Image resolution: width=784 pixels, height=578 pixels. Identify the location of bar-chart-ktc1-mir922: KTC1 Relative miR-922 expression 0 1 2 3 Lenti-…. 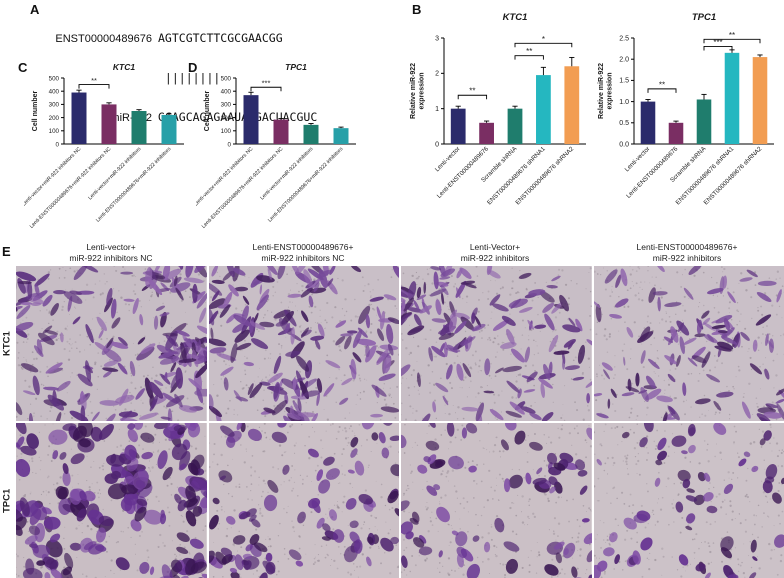
(498, 109).